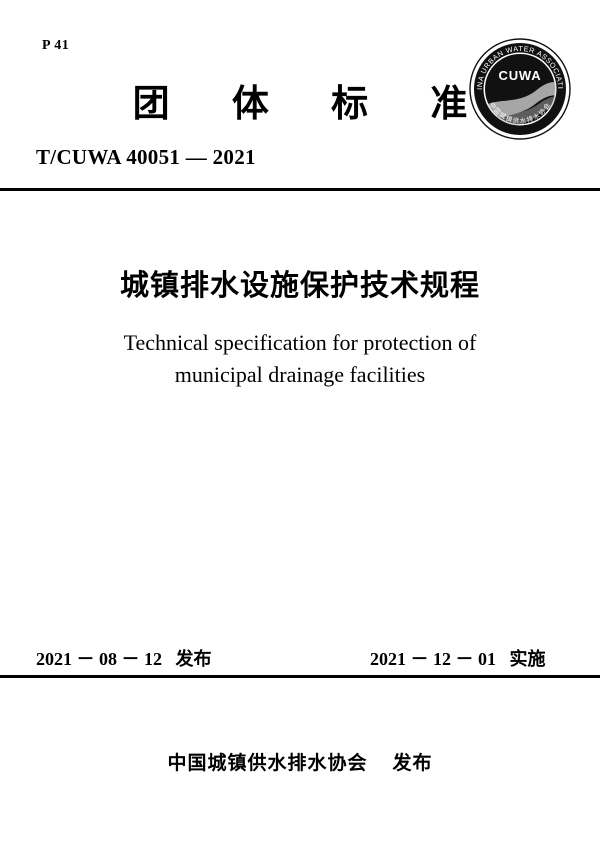  I want to click on page-title: 团 体 标 准, so click(313, 103).